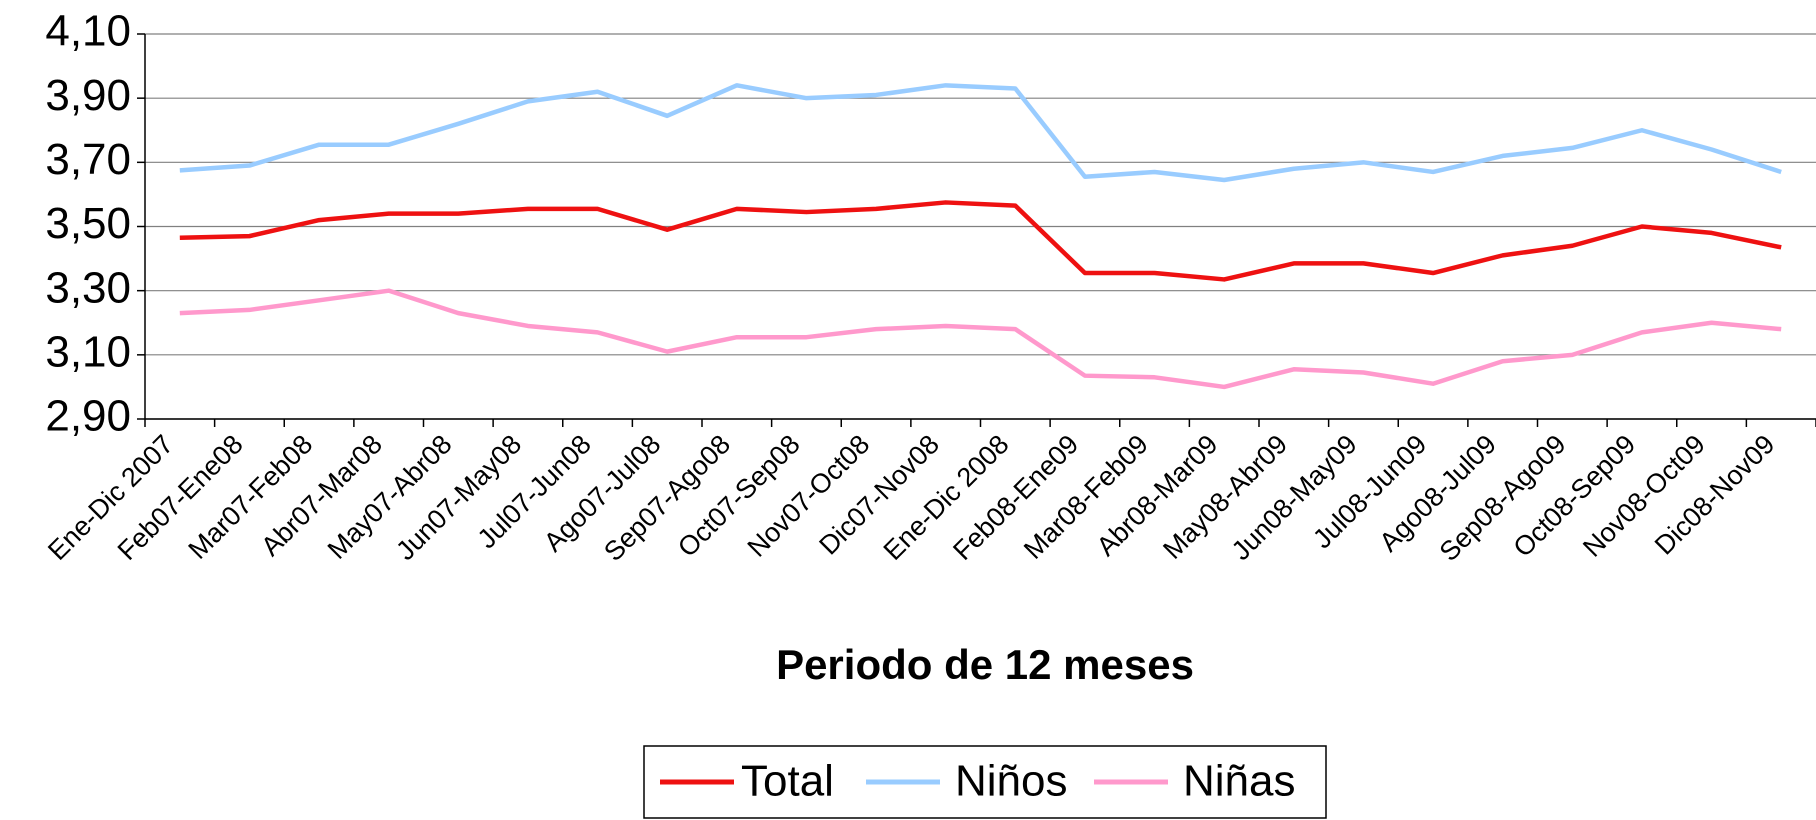 Image resolution: width=1816 pixels, height=820 pixels. Describe the element at coordinates (1644, 496) in the screenshot. I see `x-tick-label: Nov08-Oct09` at that location.